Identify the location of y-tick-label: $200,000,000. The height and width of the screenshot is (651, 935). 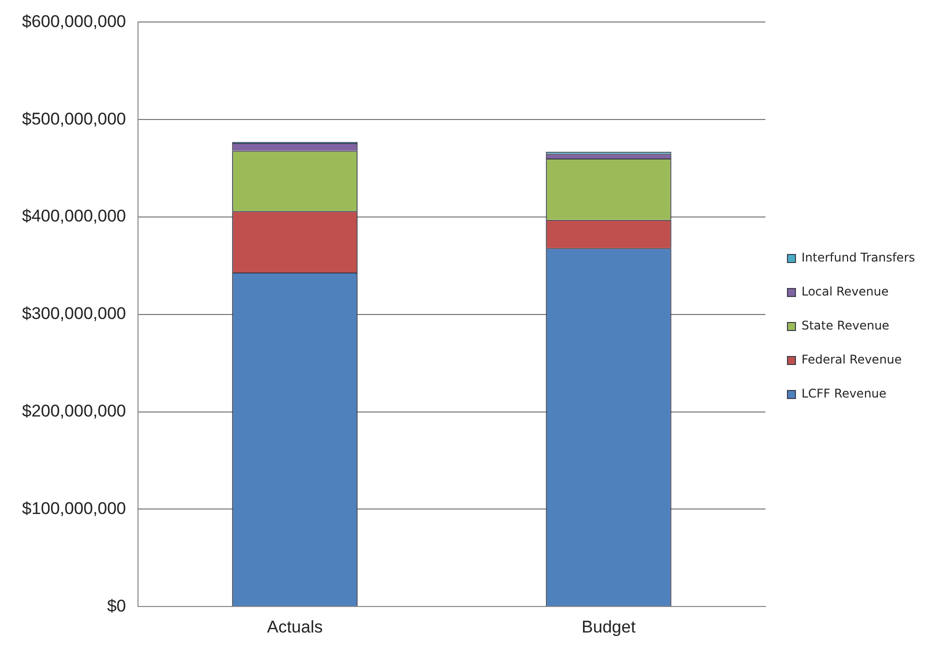
(74, 410).